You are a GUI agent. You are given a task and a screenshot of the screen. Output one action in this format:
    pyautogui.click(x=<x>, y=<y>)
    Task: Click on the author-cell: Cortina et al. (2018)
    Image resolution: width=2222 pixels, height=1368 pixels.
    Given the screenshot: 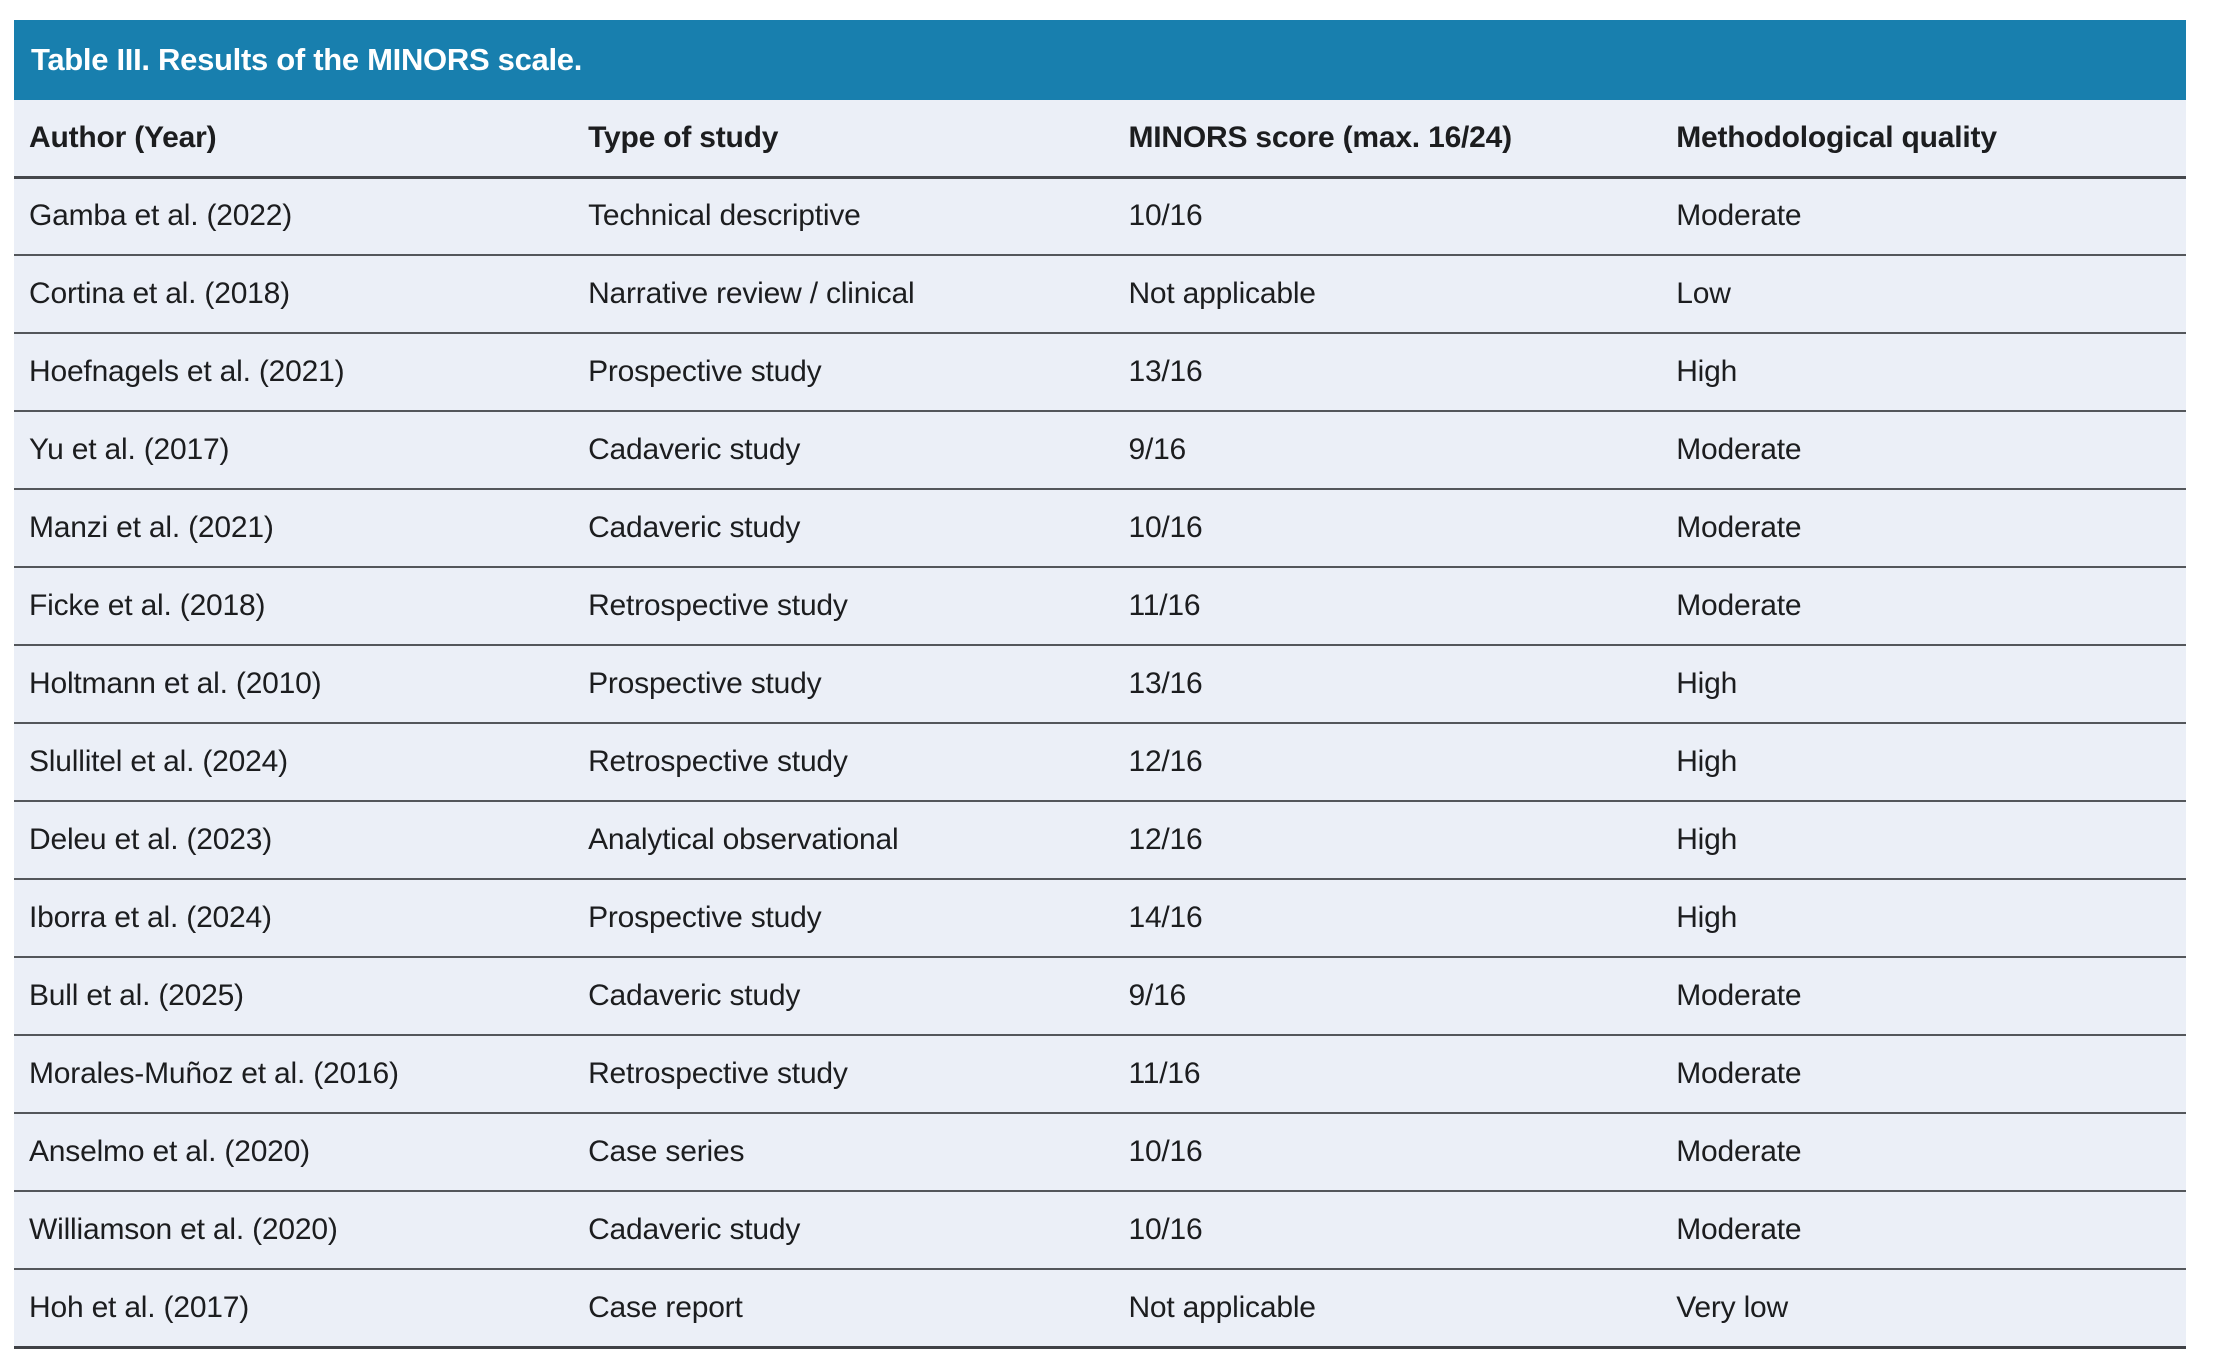 What is the action you would take?
    pyautogui.click(x=294, y=294)
    